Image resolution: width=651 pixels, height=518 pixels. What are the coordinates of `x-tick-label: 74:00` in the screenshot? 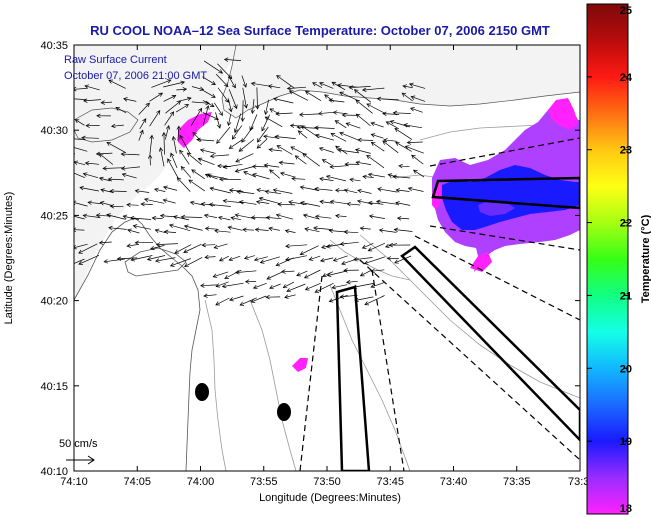 It's located at (201, 482).